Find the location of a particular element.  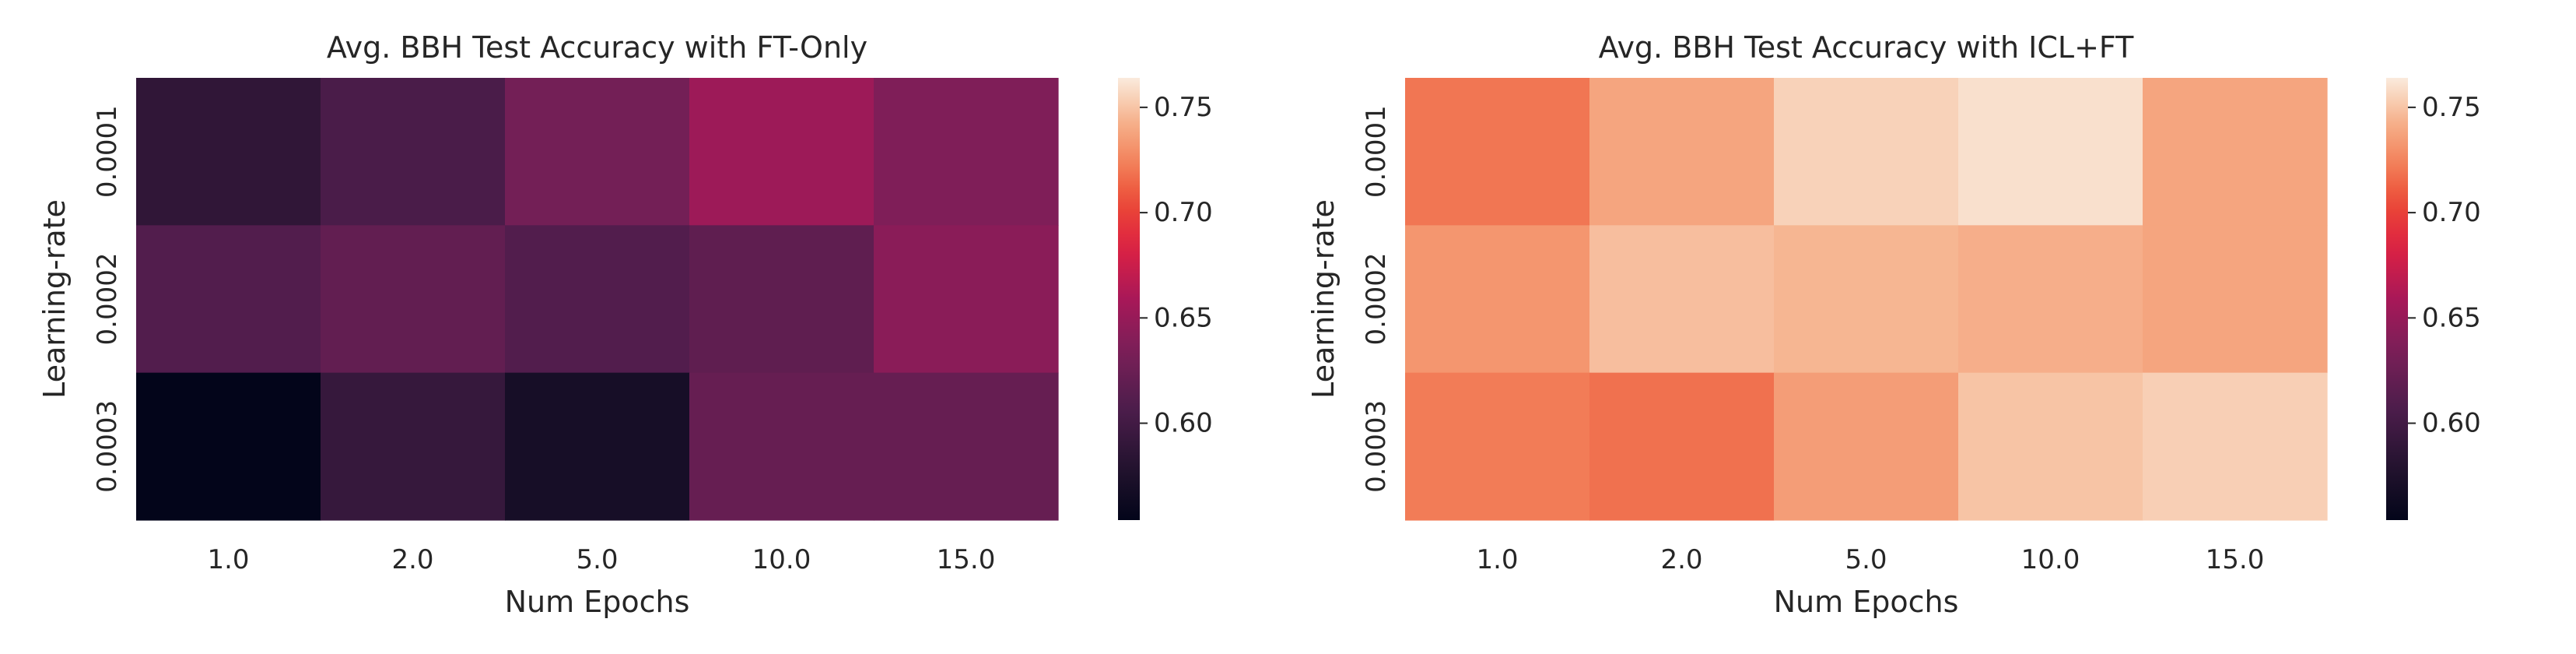

chart-title: Avg. BBH Test Accuracy with ICL+FT is located at coordinates (1867, 47).